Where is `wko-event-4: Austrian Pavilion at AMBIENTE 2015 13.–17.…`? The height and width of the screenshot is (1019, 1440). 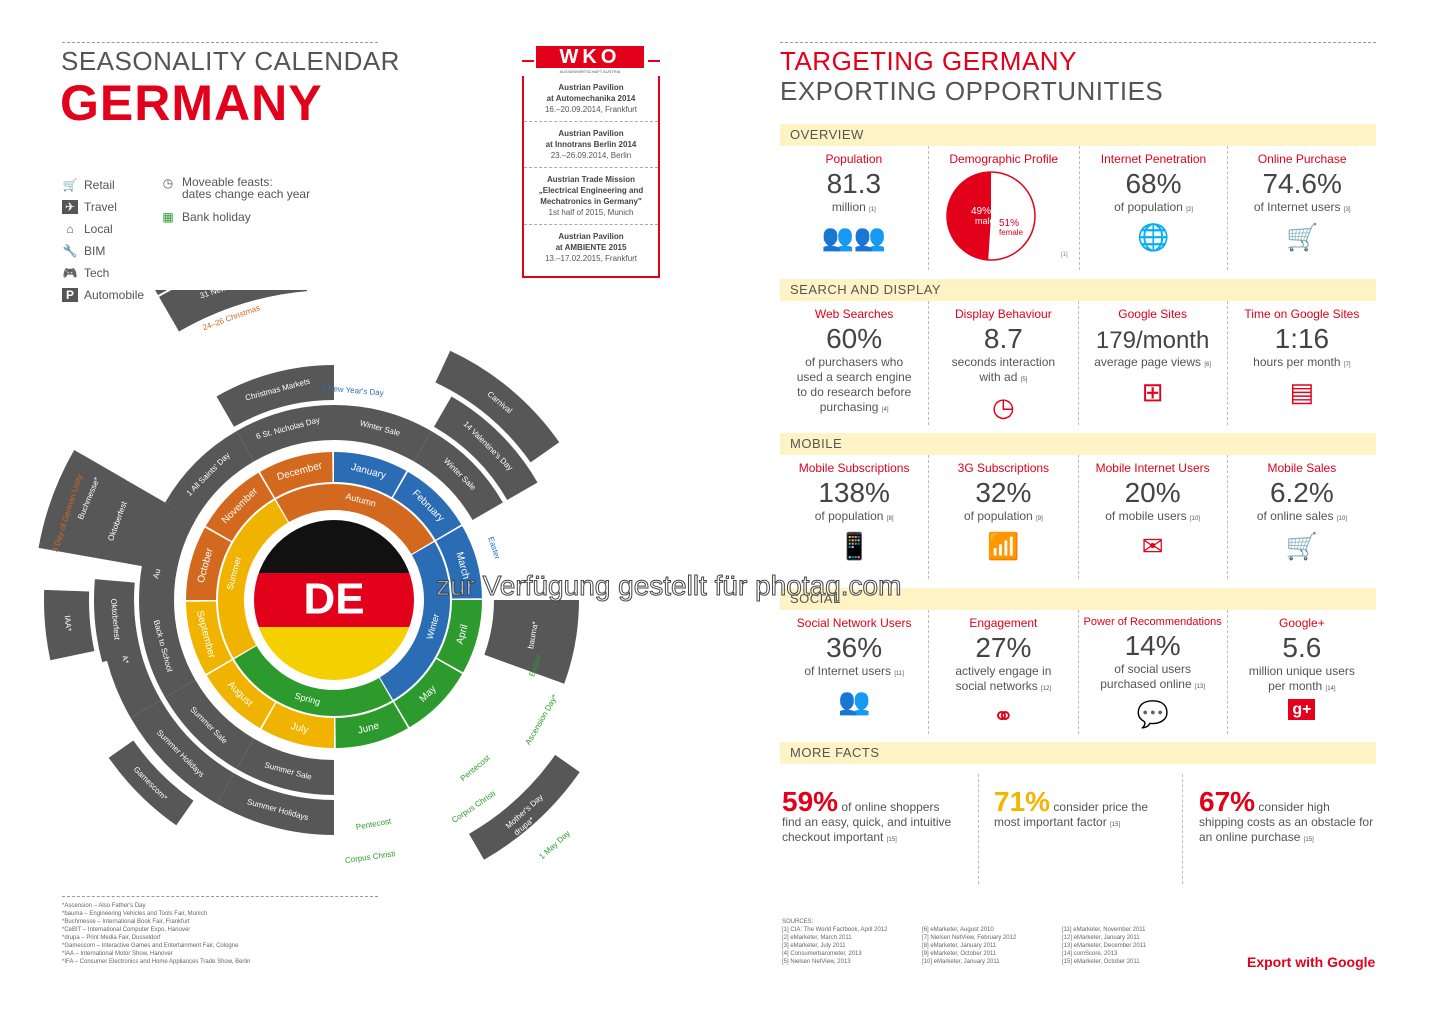 wko-event-4: Austrian Pavilion at AMBIENTE 2015 13.–17.… is located at coordinates (591, 247).